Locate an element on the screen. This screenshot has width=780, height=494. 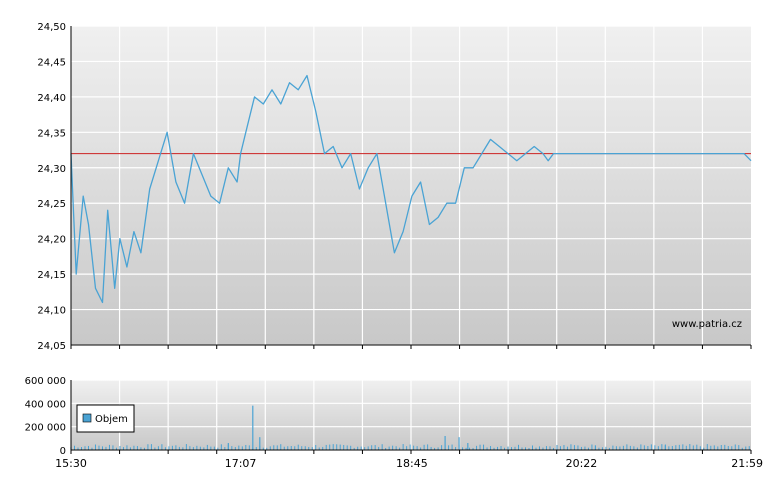
time-tick-label: 20:22 is located at coordinates (582, 463).